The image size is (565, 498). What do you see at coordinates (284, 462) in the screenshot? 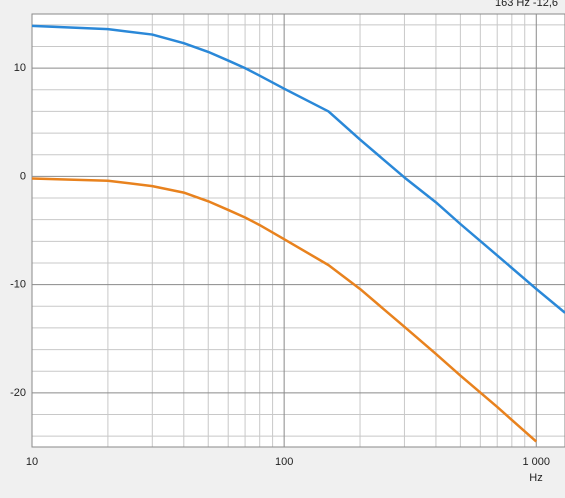
I see `x-tick-label: 100` at bounding box center [284, 462].